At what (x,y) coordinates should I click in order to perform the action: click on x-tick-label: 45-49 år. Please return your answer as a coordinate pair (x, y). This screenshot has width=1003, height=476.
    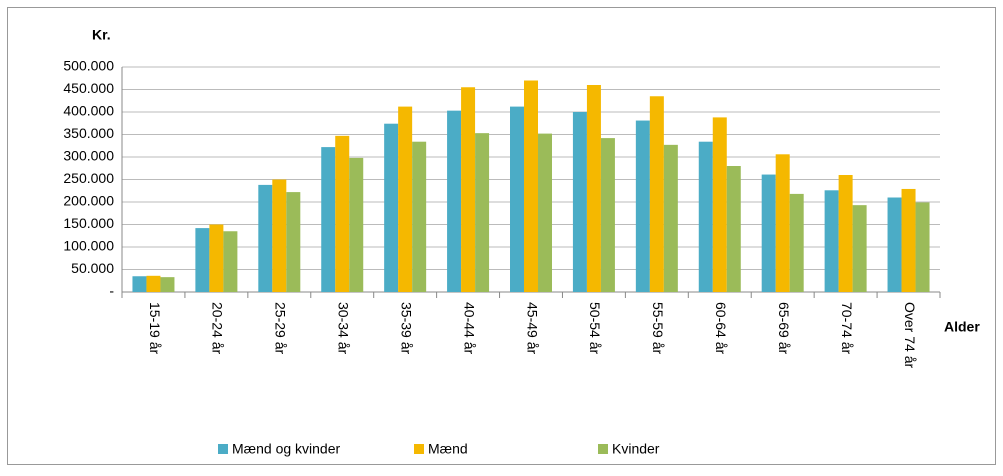
    Looking at the image, I should click on (532, 328).